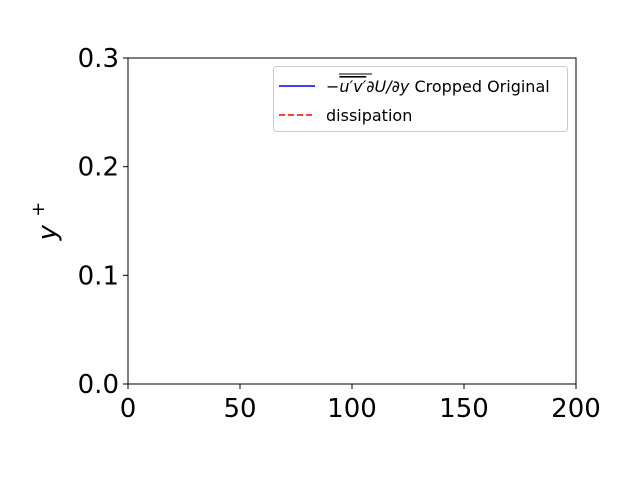 This screenshot has height=484, width=640. What do you see at coordinates (332, 86) in the screenshot?
I see `legend-label-0-prefix: −` at bounding box center [332, 86].